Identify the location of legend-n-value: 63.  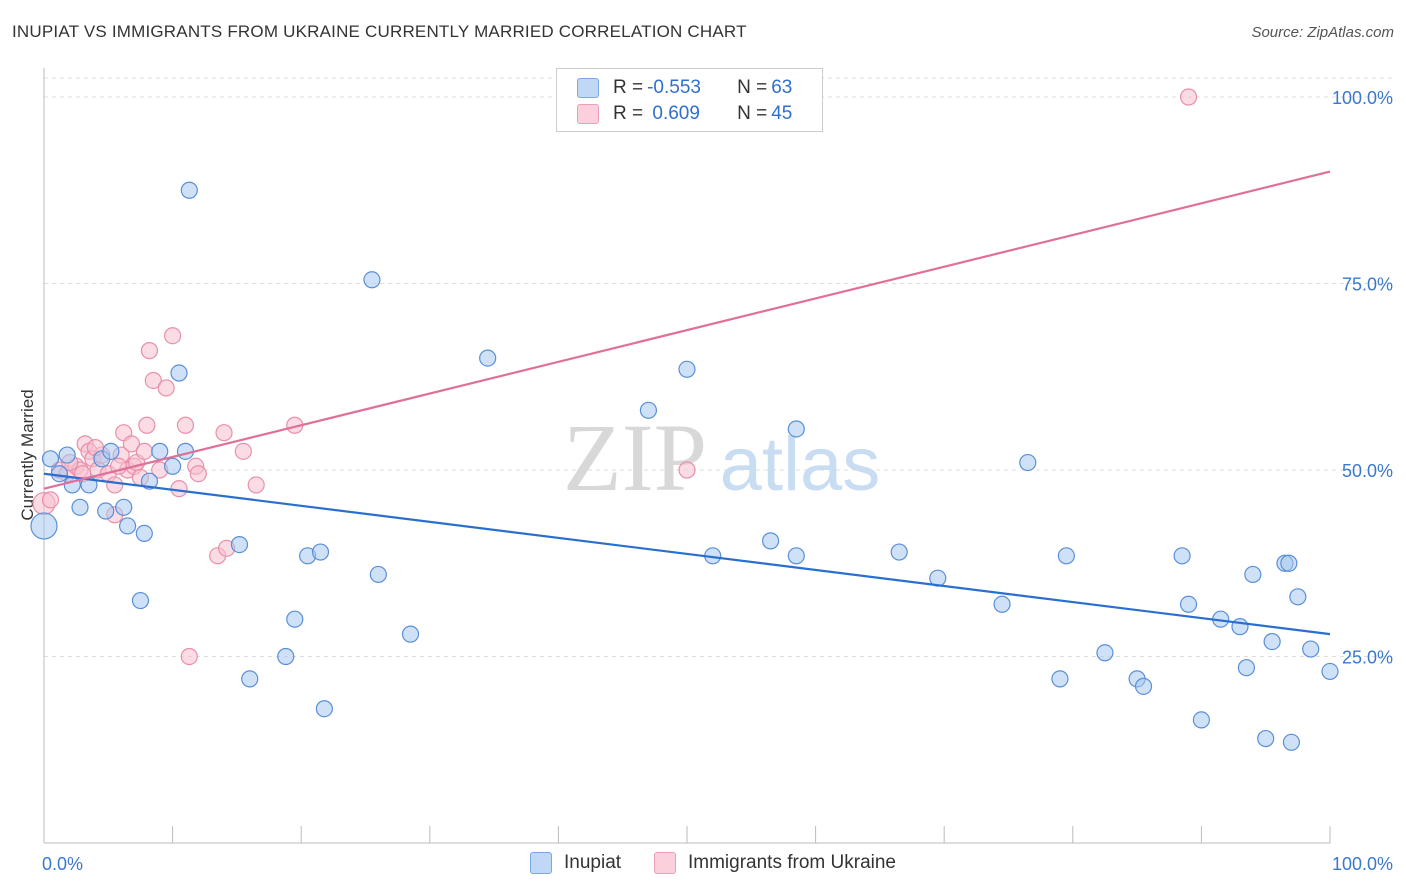
(782, 87).